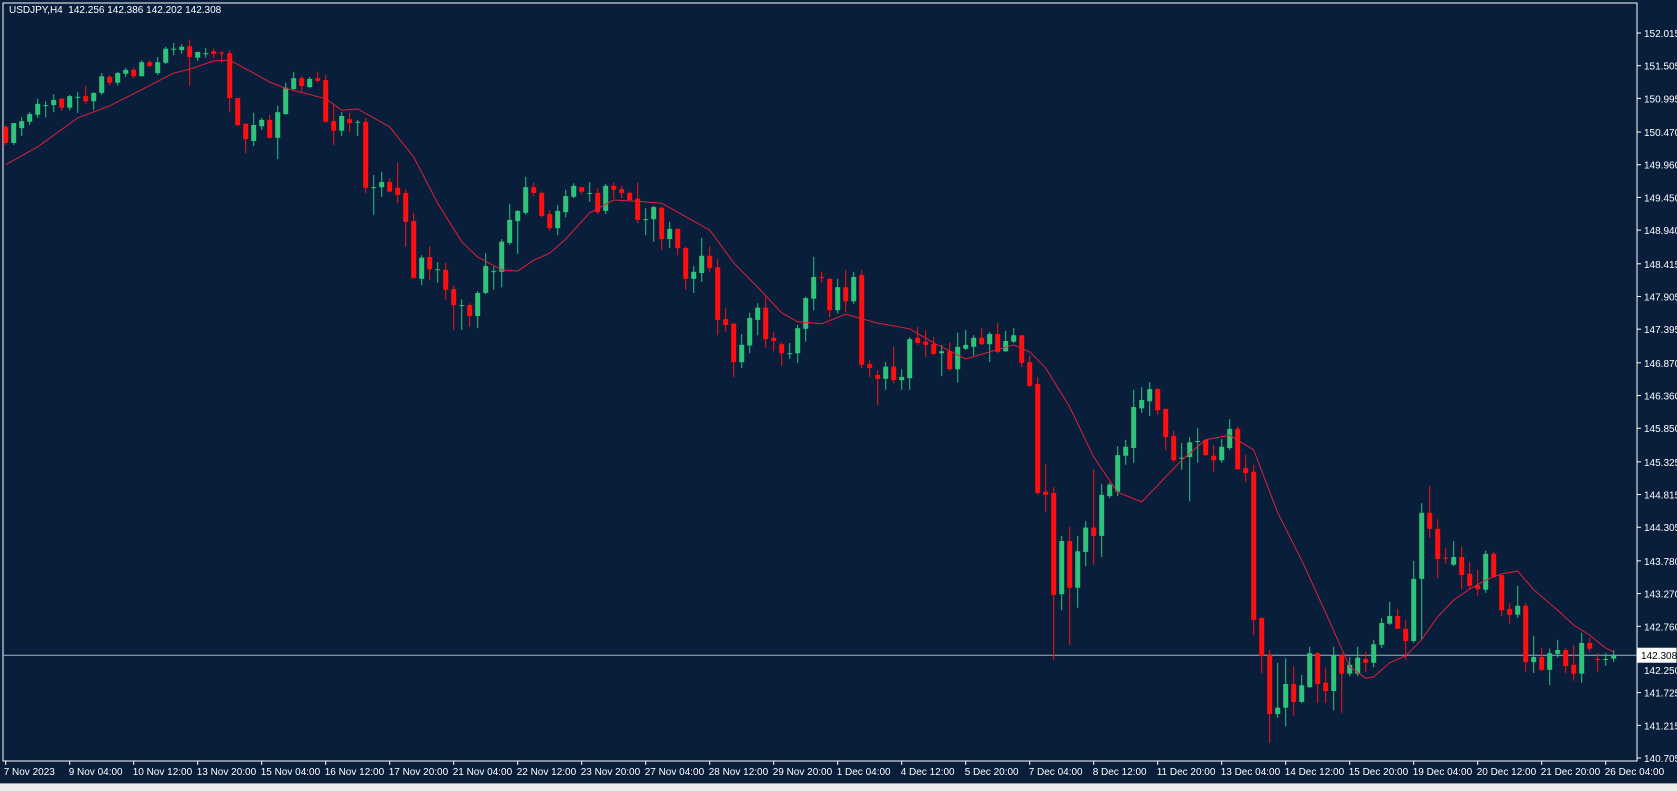 The width and height of the screenshot is (1677, 791). I want to click on x-tick-label: 7 Dec 04:00, so click(1056, 772).